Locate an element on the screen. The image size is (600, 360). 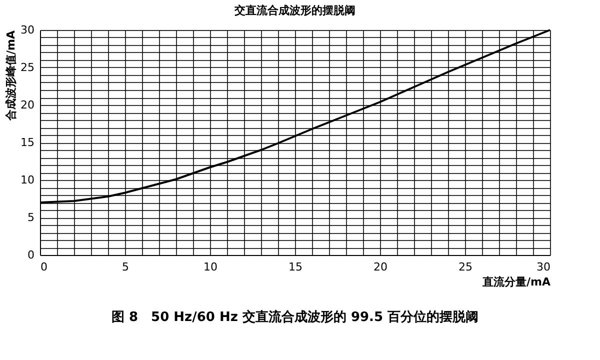
y-tick-label: 15 is located at coordinates (27, 142).